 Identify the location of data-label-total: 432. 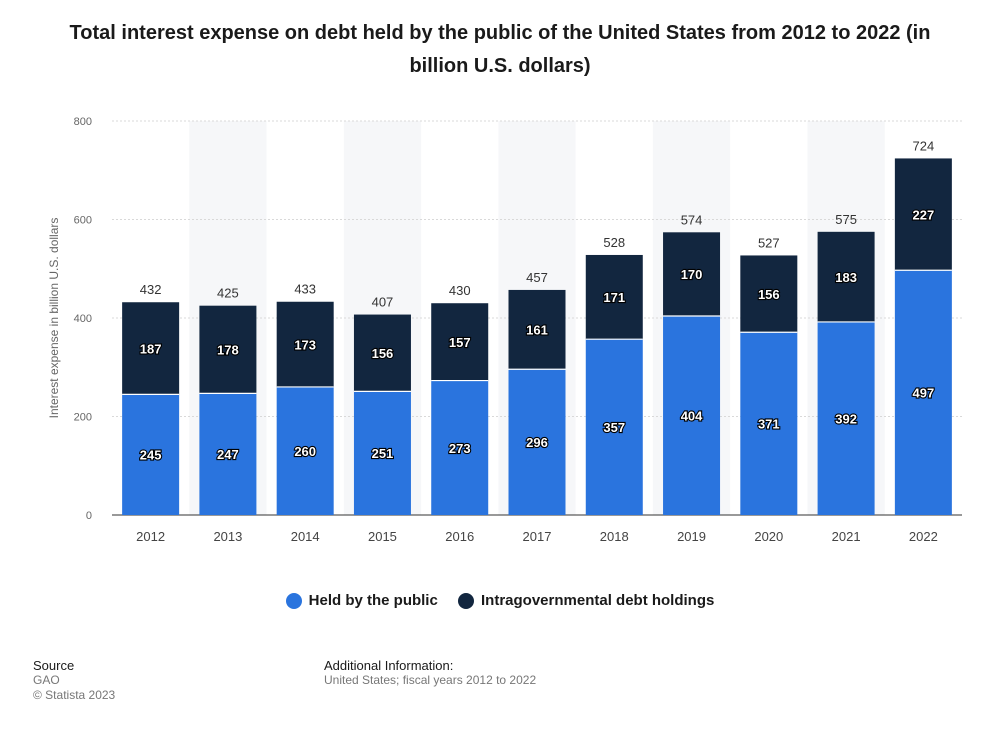
(151, 289).